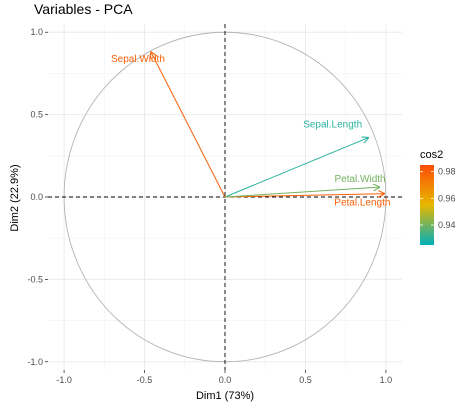 This screenshot has height=405, width=474. I want to click on y-tick-label: 1.0, so click(36, 32).